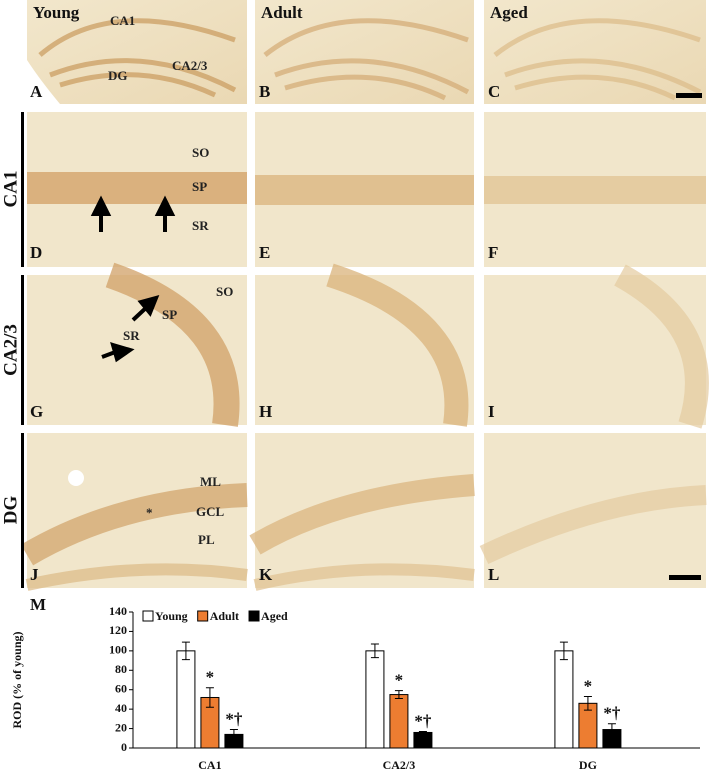  I want to click on legend-label: Adult, so click(224, 616).